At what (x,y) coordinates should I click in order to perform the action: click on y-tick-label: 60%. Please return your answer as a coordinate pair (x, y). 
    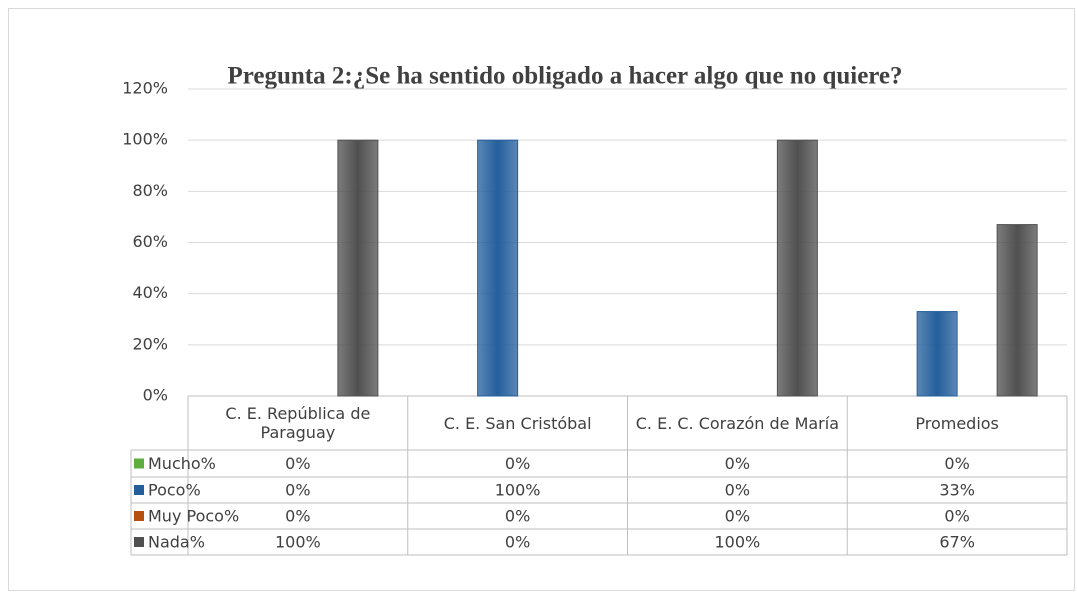
    Looking at the image, I should click on (150, 241).